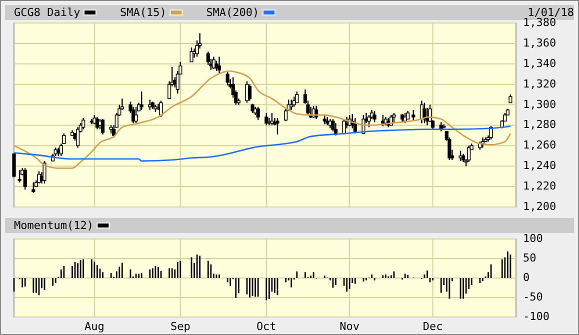  I want to click on y-tick-label: 1,220, so click(539, 186).